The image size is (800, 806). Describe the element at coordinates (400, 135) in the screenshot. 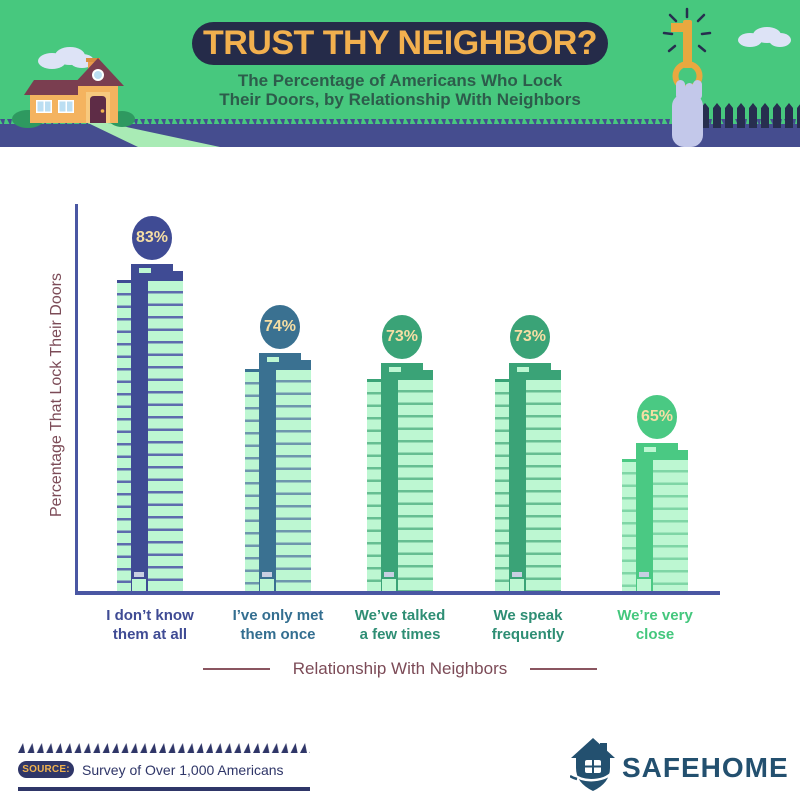

I see `ground-strip` at that location.